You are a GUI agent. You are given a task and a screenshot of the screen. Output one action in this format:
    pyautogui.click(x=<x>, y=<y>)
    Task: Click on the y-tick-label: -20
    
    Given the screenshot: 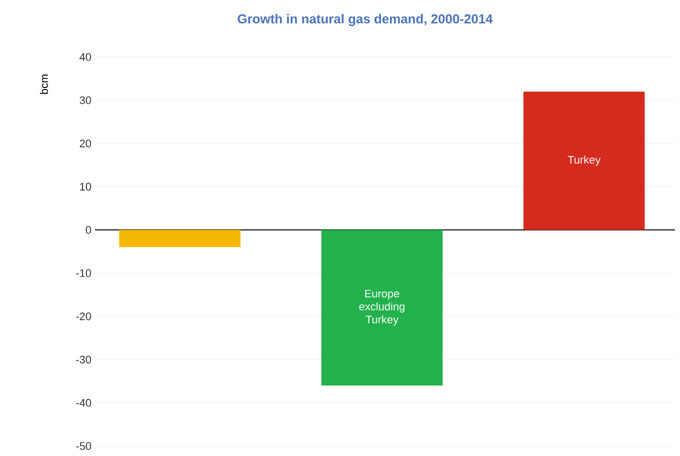 What is the action you would take?
    pyautogui.click(x=84, y=316)
    